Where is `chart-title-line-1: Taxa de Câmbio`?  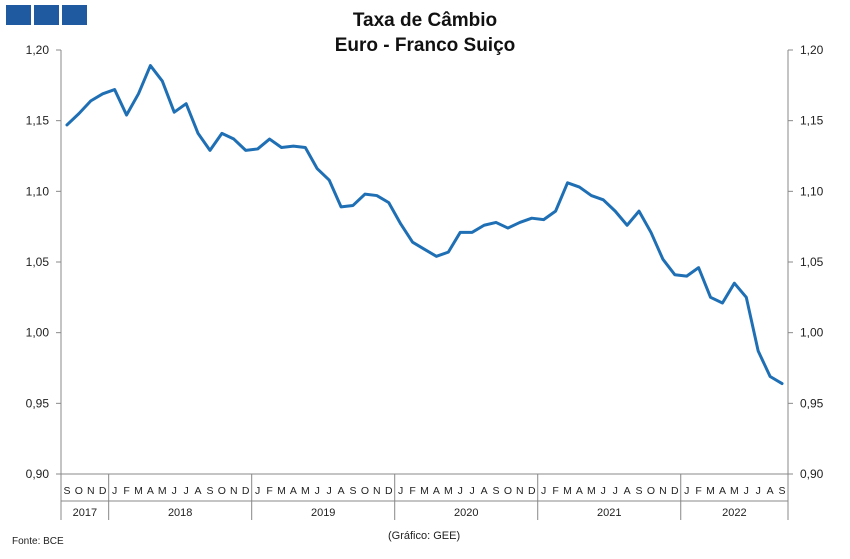
chart-title-line-1: Taxa de Câmbio is located at coordinates (425, 20).